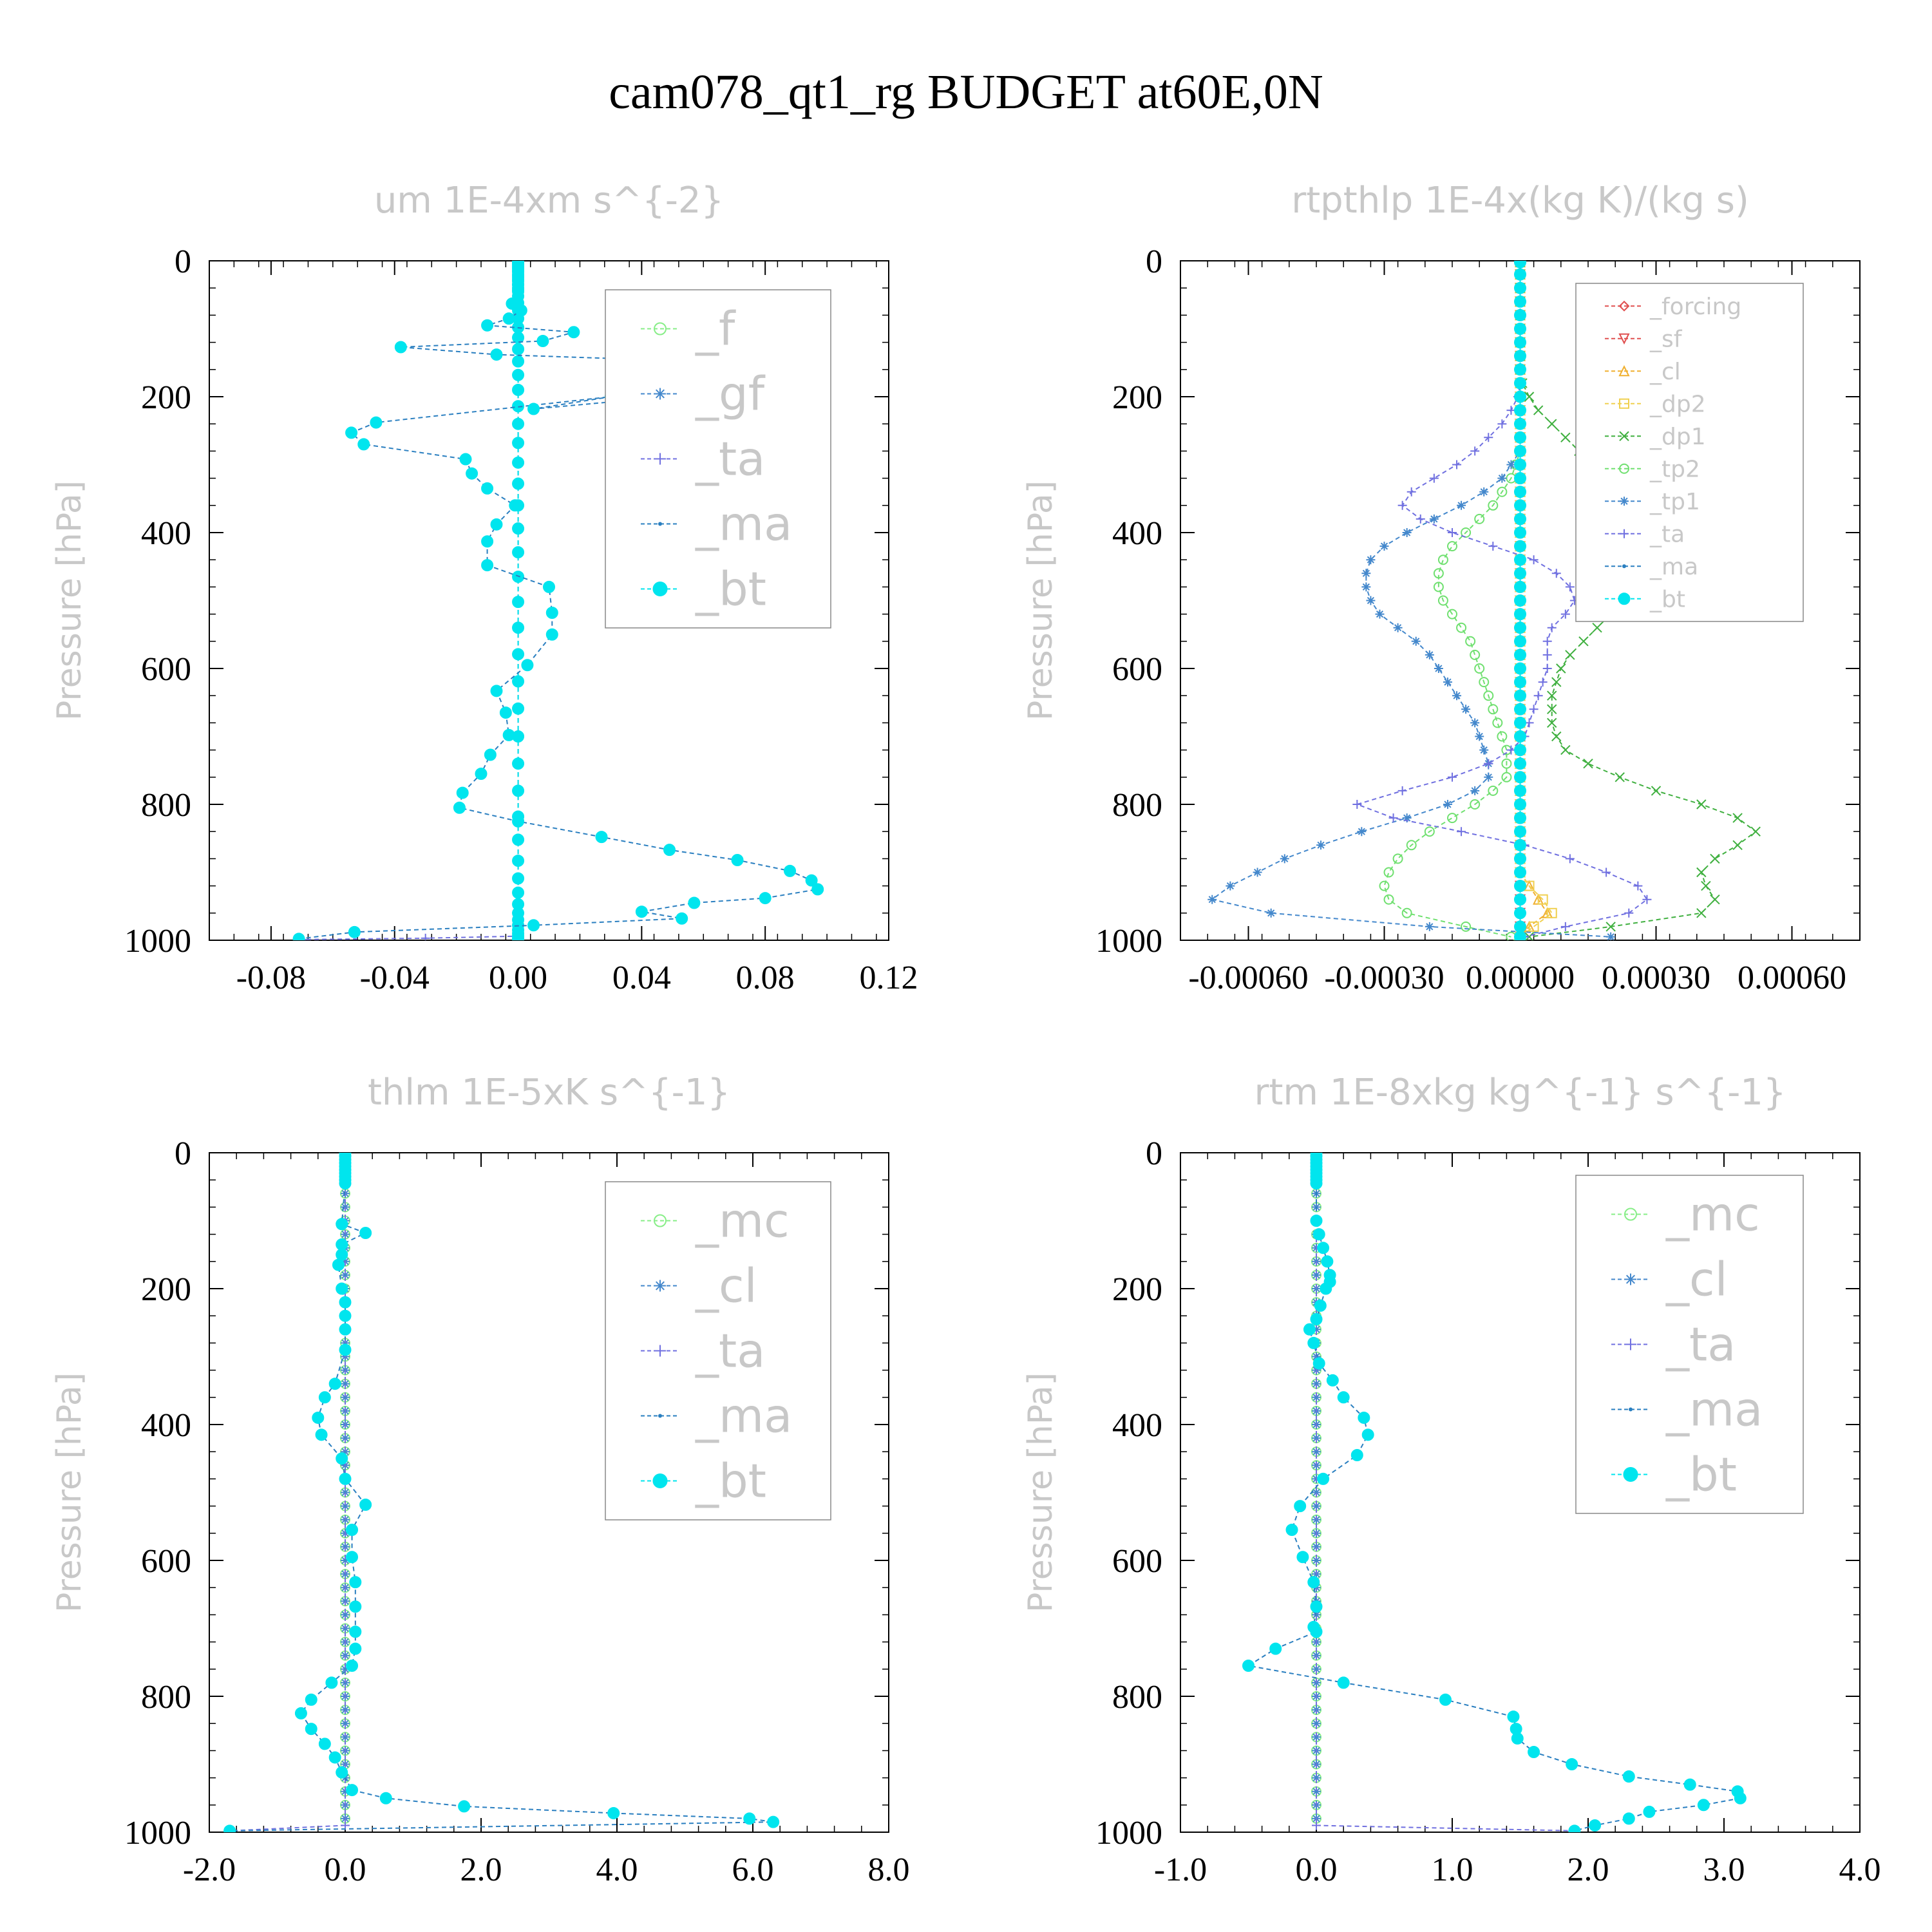 This screenshot has width=1932, height=1932. Describe the element at coordinates (1690, 452) in the screenshot. I see `legend-box` at that location.